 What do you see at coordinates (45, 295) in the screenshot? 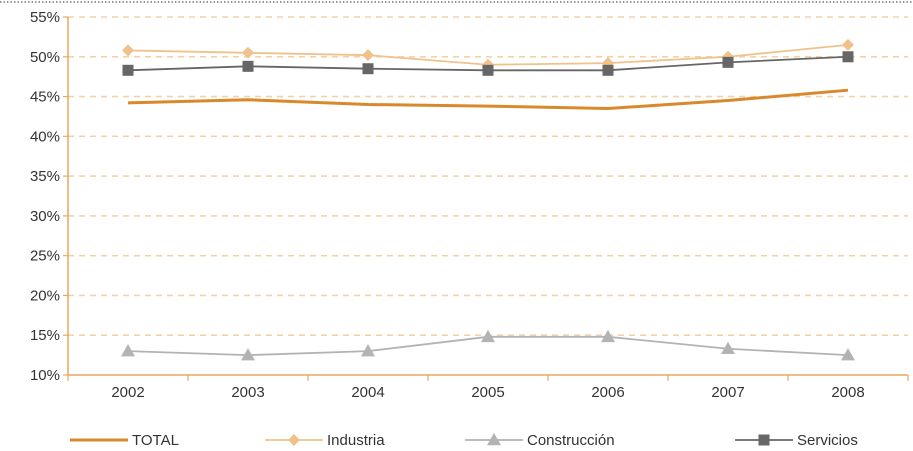
I see `y-tick-label: 20%` at bounding box center [45, 295].